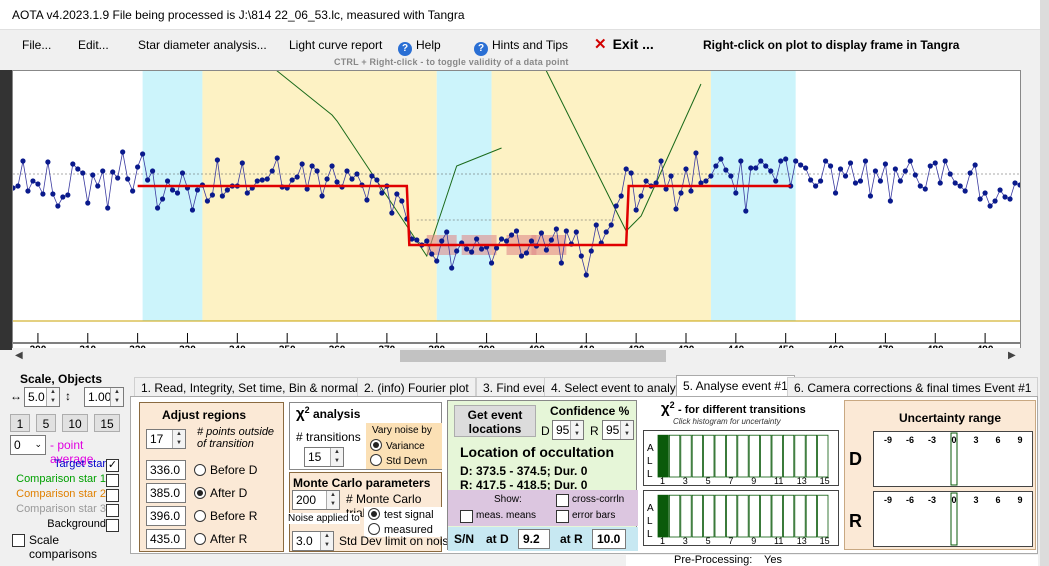 The image size is (1049, 566). I want to click on chi2-histogram-d: A L L 1 3 5 7 9 11 13 15, so click(741, 458).